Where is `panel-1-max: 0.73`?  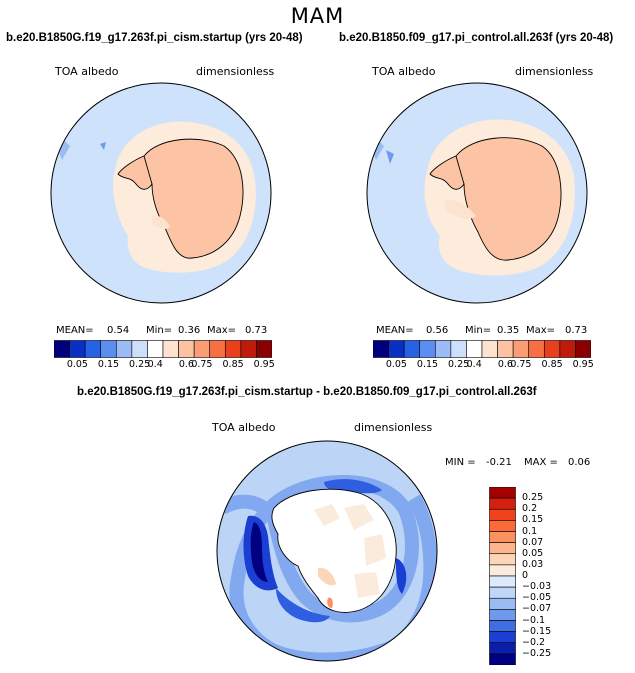
panel-1-max: 0.73 is located at coordinates (256, 330).